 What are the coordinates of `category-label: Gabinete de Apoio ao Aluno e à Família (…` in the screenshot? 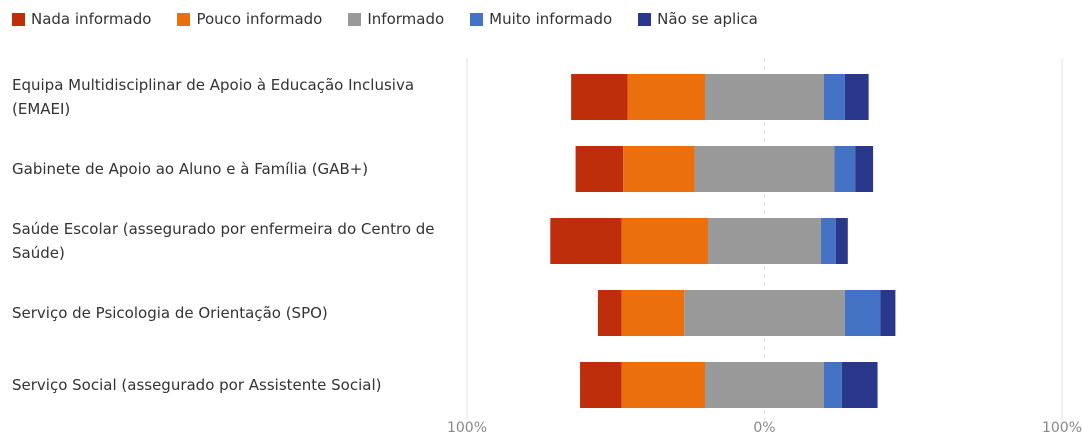 It's located at (190, 169).